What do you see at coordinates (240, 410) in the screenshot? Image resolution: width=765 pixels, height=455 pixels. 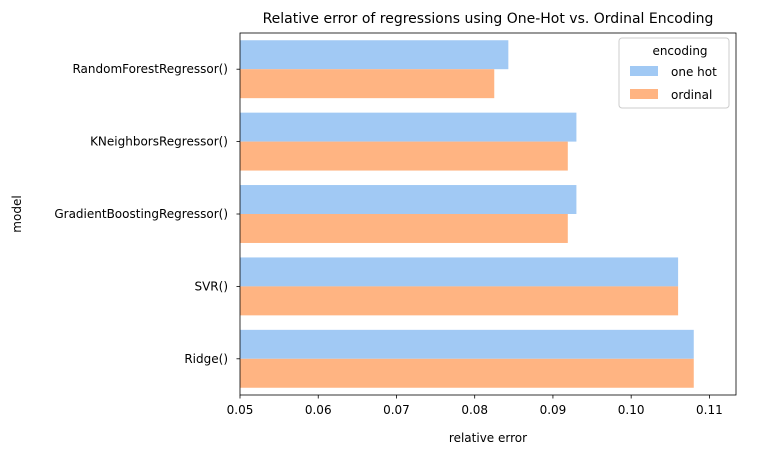 I see `x-tick-label: 0.05` at bounding box center [240, 410].